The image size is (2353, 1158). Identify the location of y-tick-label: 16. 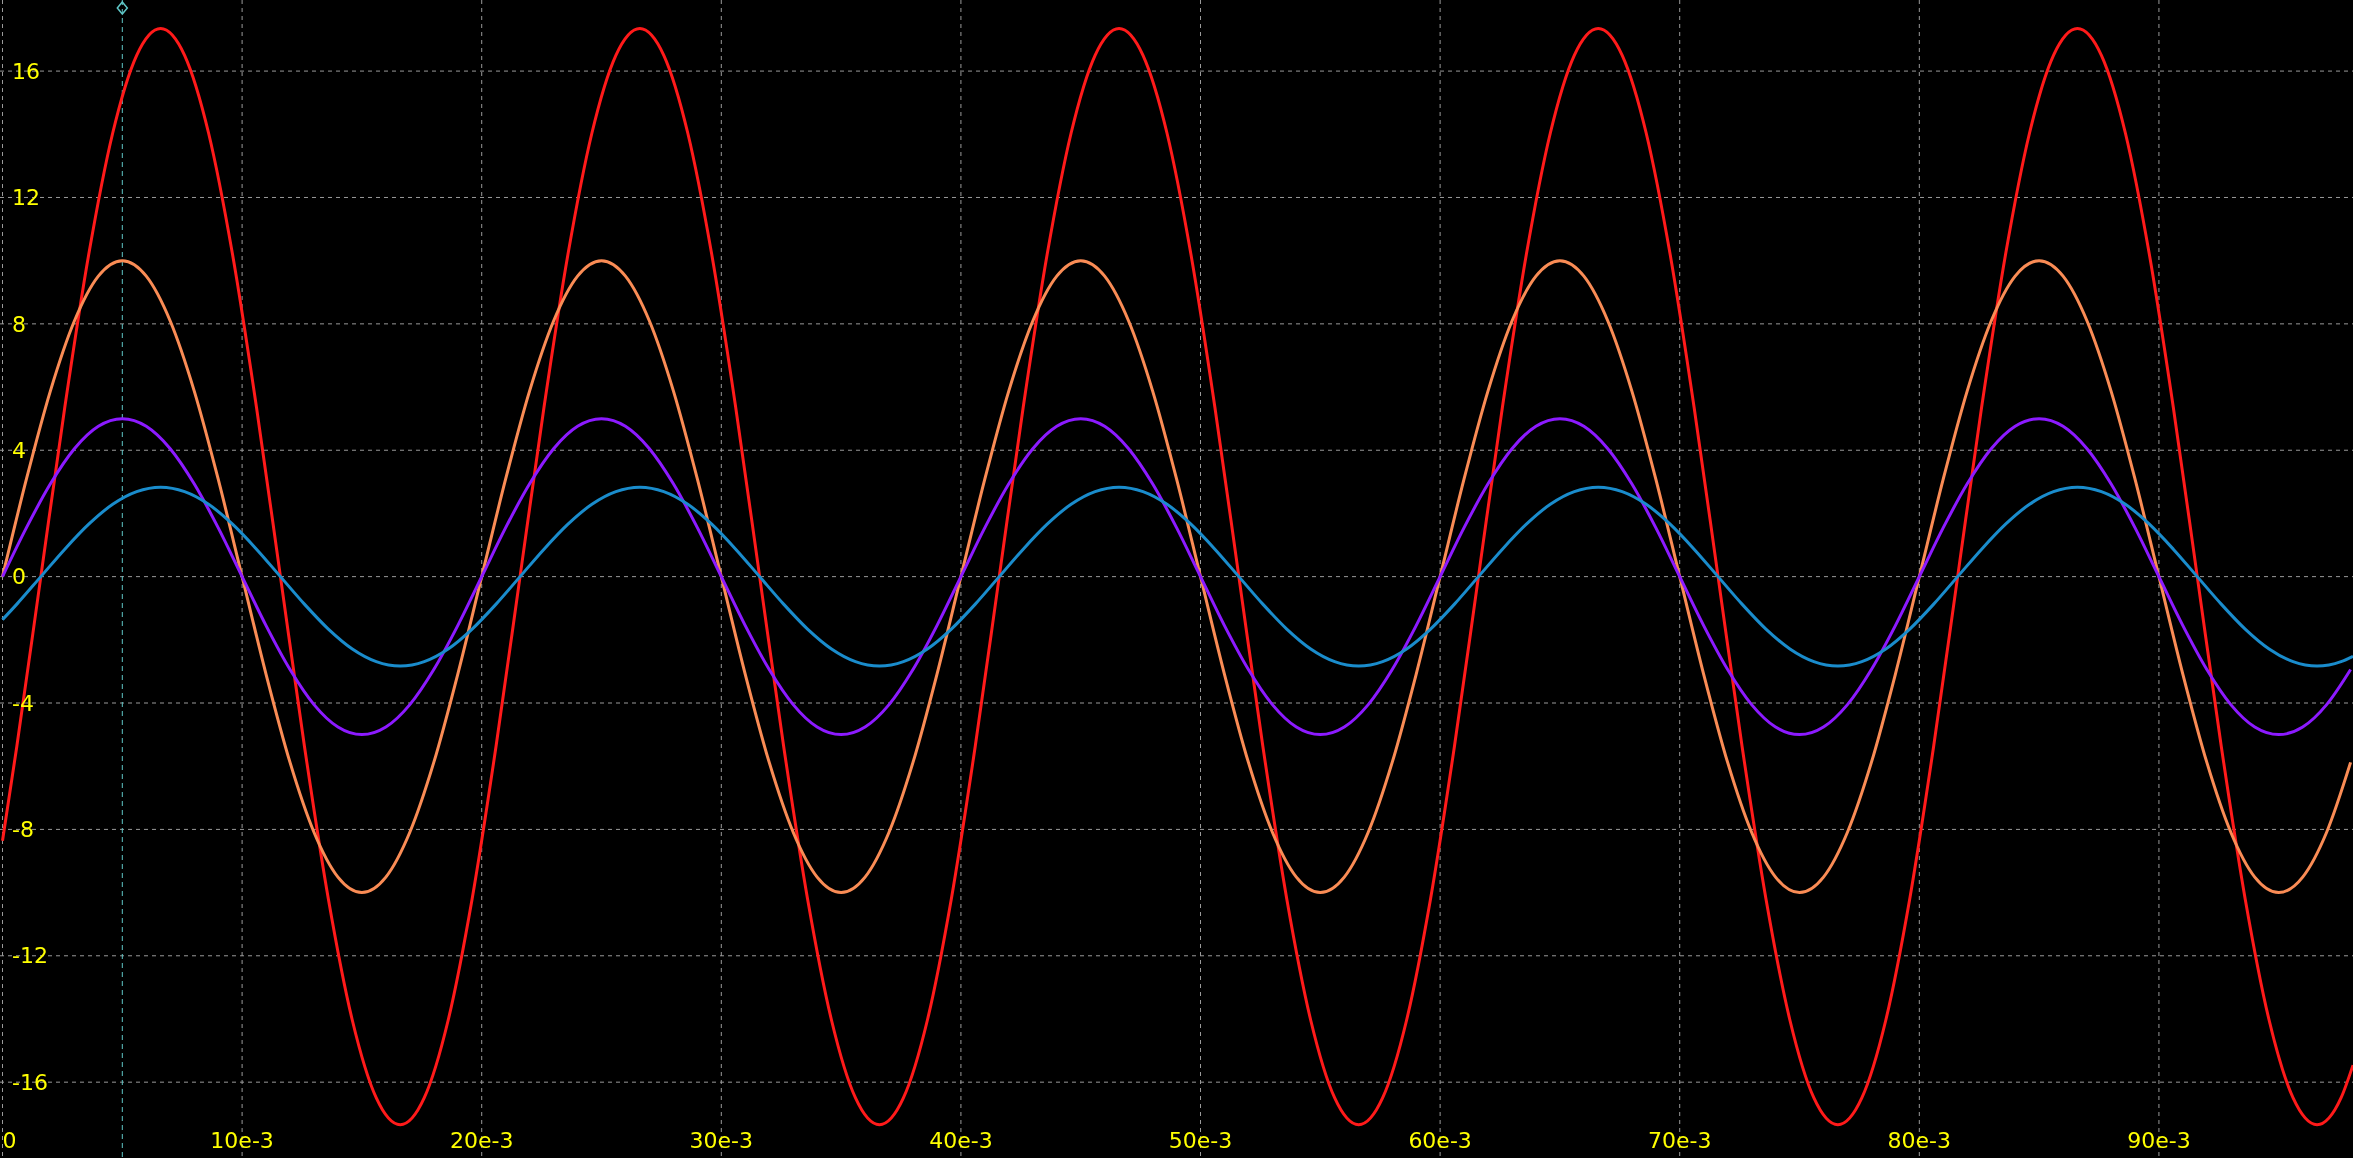
(26, 71).